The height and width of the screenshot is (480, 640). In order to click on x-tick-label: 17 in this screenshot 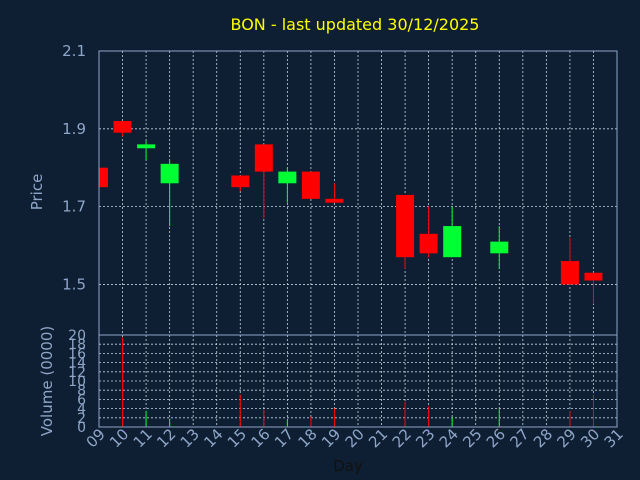, I will do `click(284, 438)`.